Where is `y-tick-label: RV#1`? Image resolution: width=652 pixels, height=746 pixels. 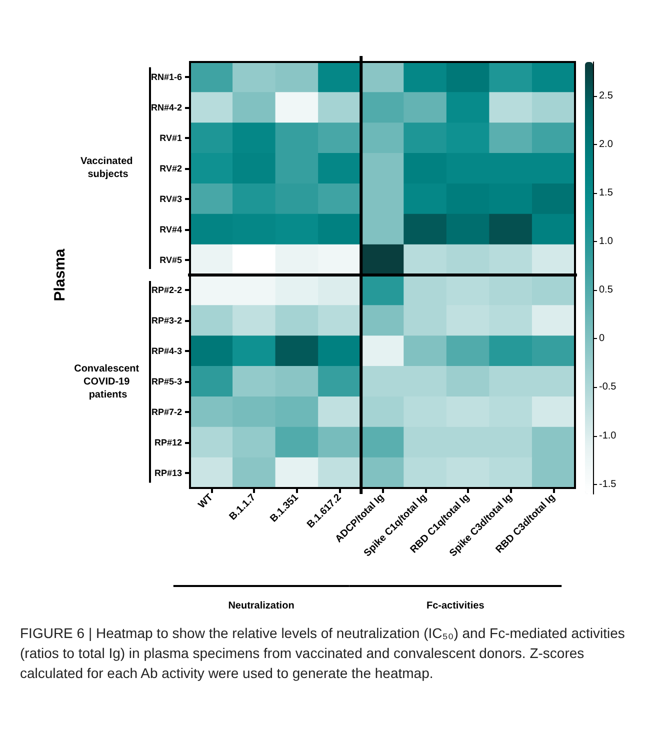
y-tick-label: RV#1 is located at coordinates (171, 138).